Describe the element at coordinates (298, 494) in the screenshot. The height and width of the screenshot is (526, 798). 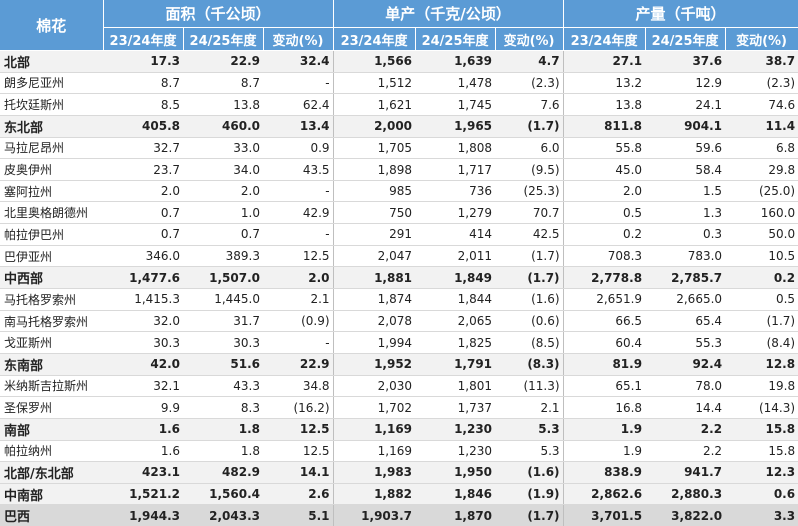
I see `table-cell: 2.6` at that location.